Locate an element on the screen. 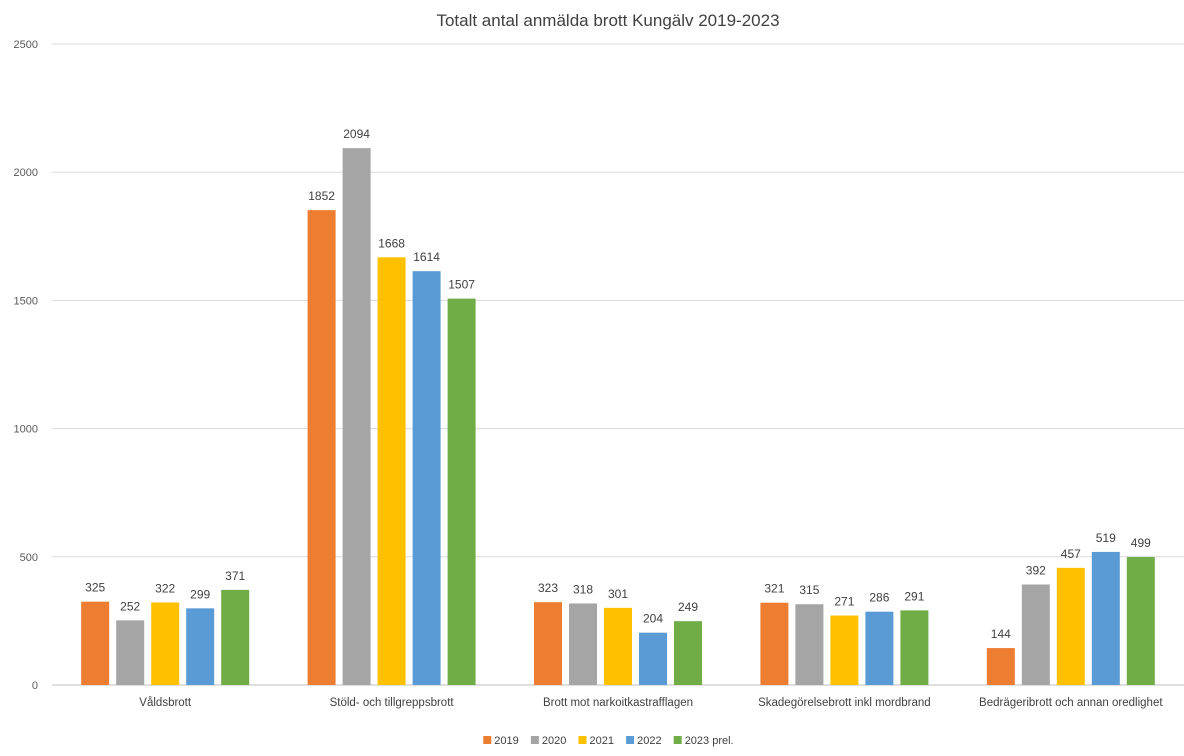 The height and width of the screenshot is (756, 1184). legend-item: 2019 is located at coordinates (501, 741).